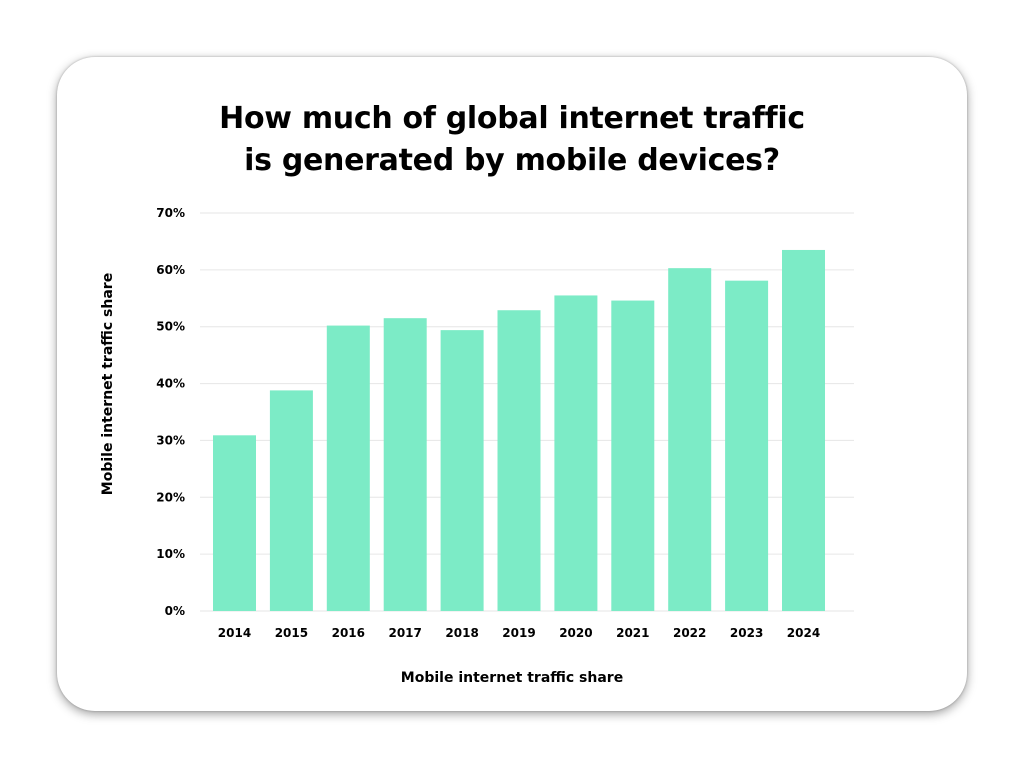 This screenshot has height=768, width=1024. What do you see at coordinates (234, 523) in the screenshot?
I see `bar-2014` at bounding box center [234, 523].